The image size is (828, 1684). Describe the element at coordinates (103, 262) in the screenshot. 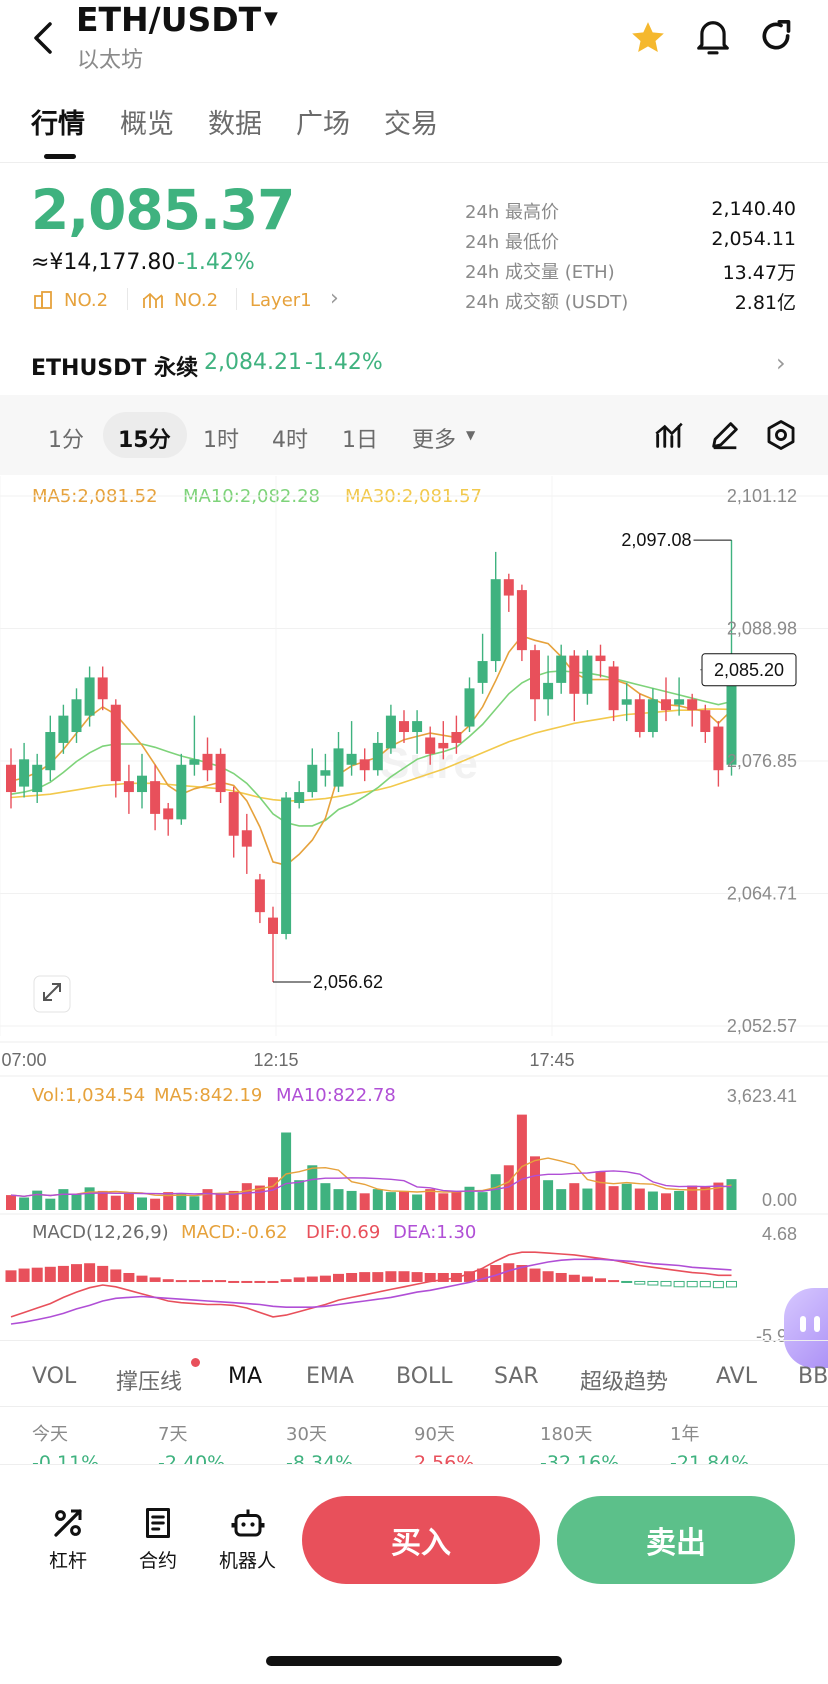

I see `cny-price: ≈¥14,177.80` at that location.